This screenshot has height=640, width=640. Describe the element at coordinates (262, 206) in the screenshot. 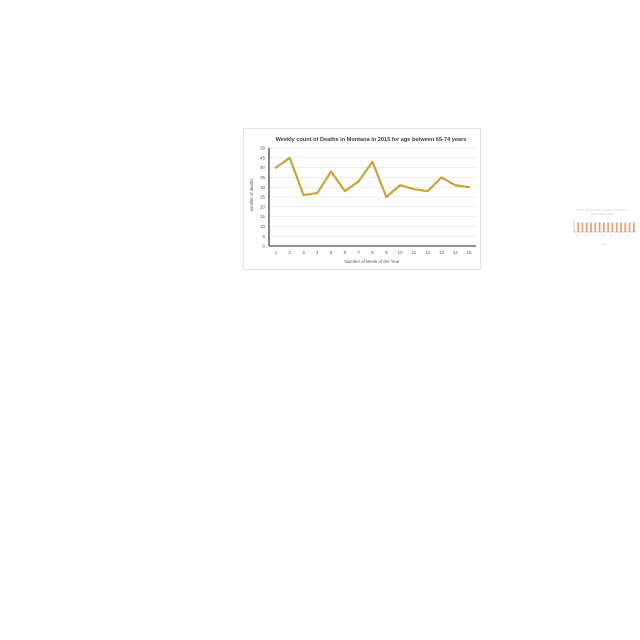

I see `y-tick-label: 20` at that location.